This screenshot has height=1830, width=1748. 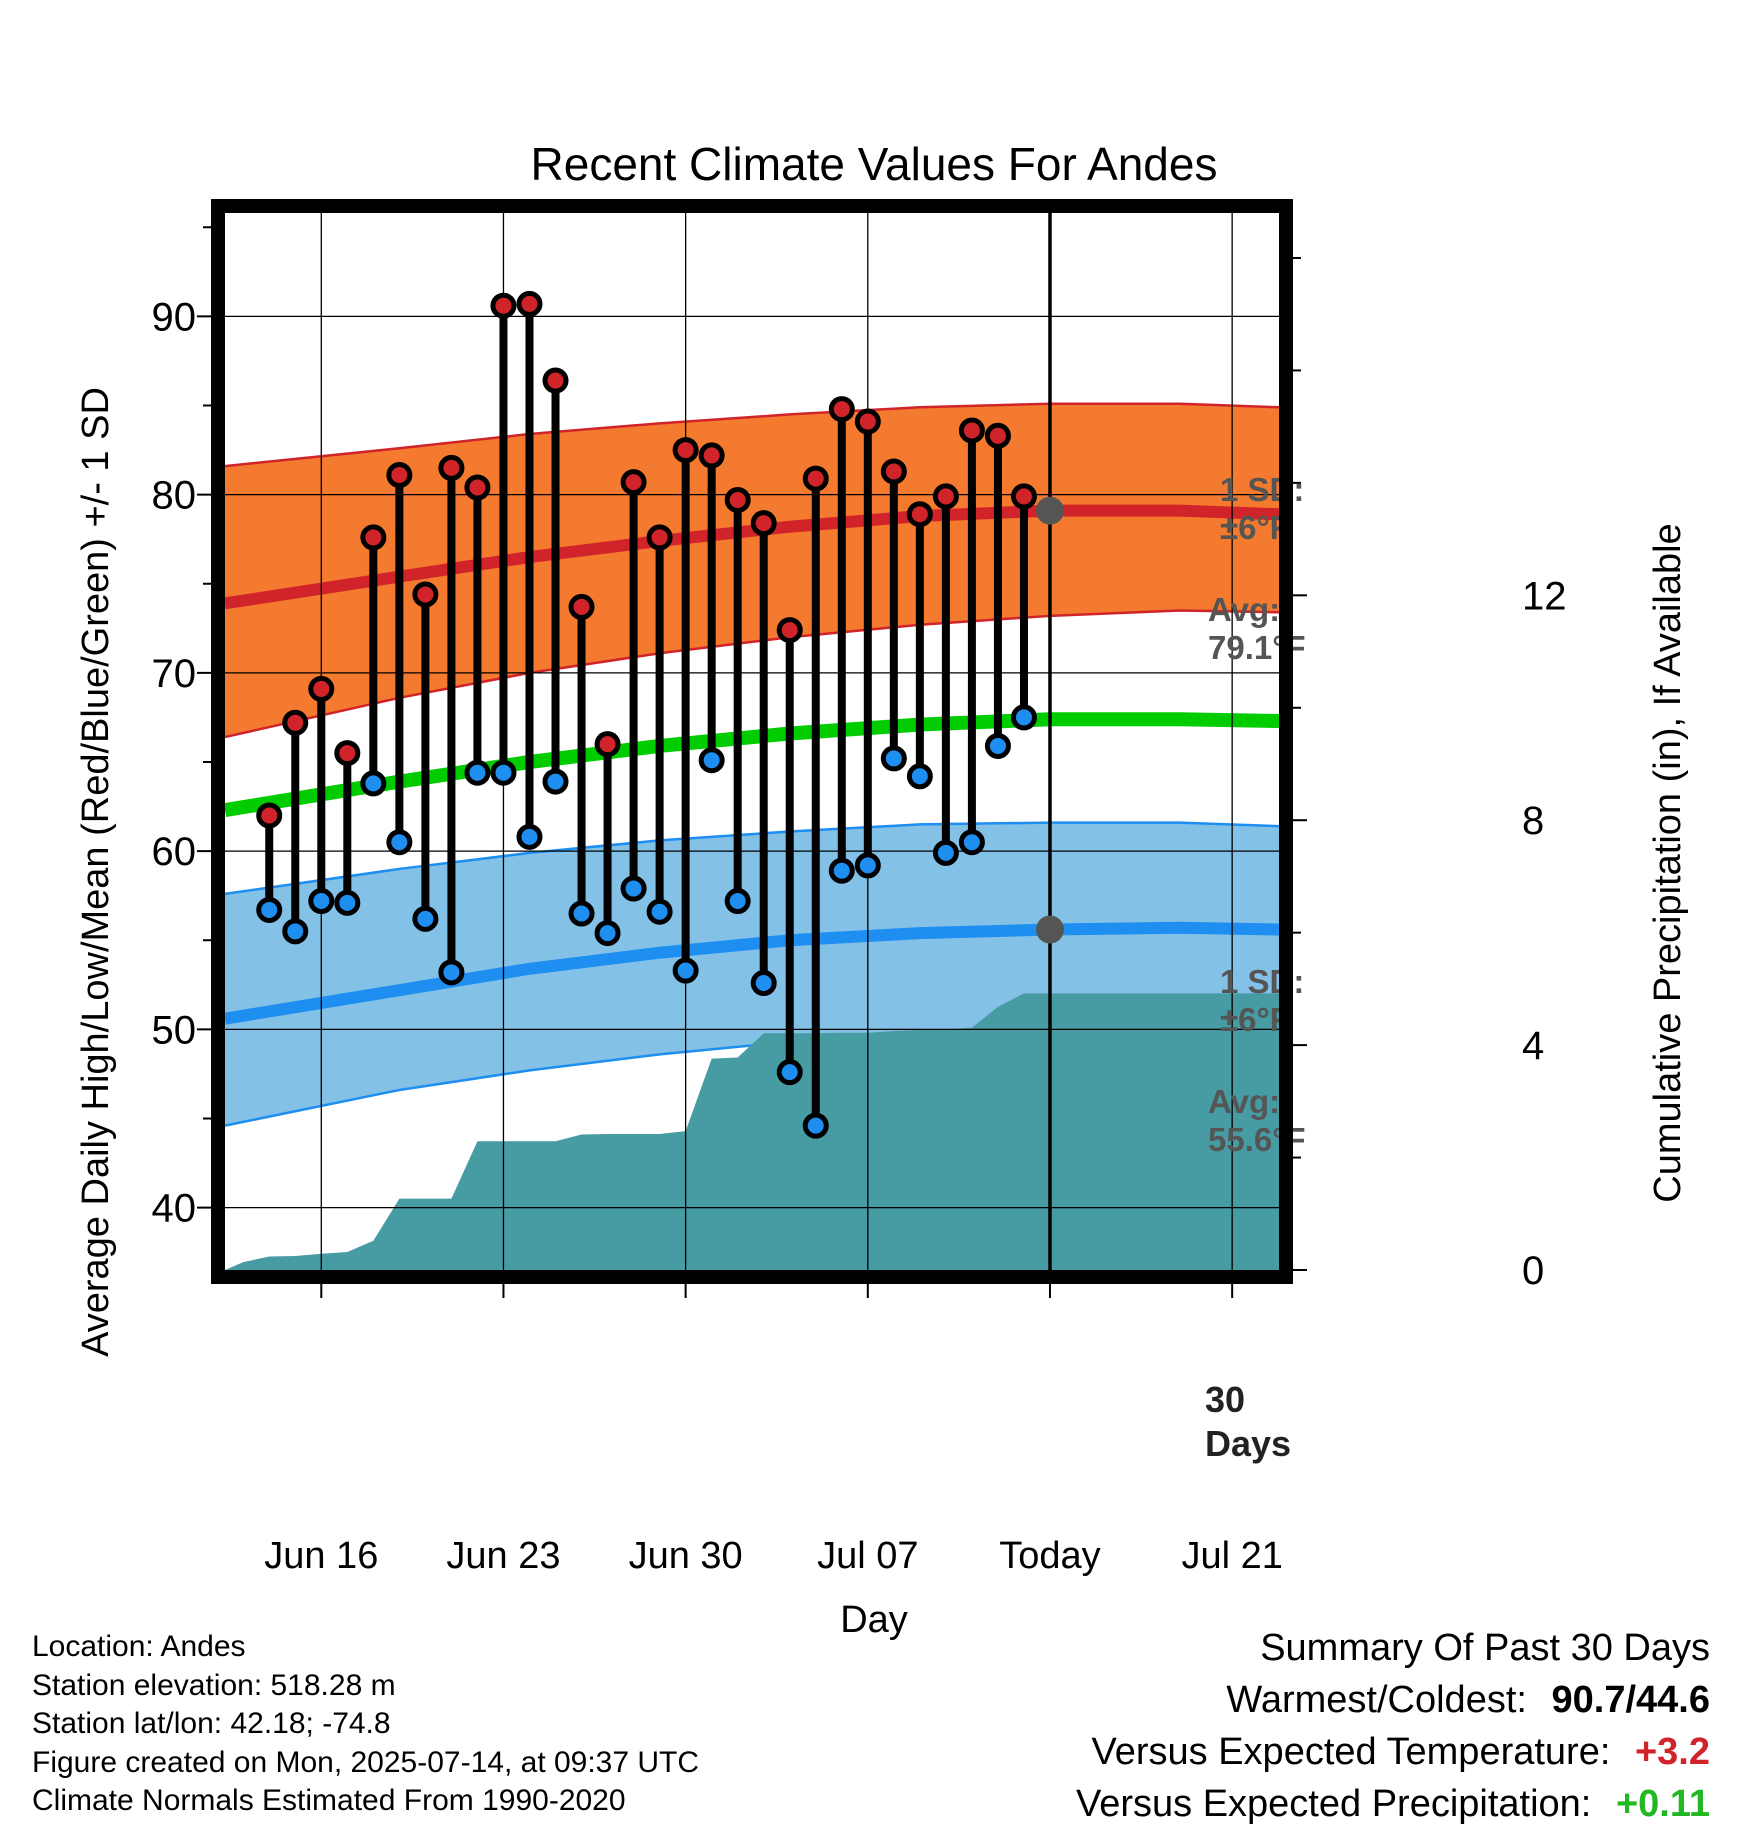 I want to click on high-normal-line, so click(x=752, y=557).